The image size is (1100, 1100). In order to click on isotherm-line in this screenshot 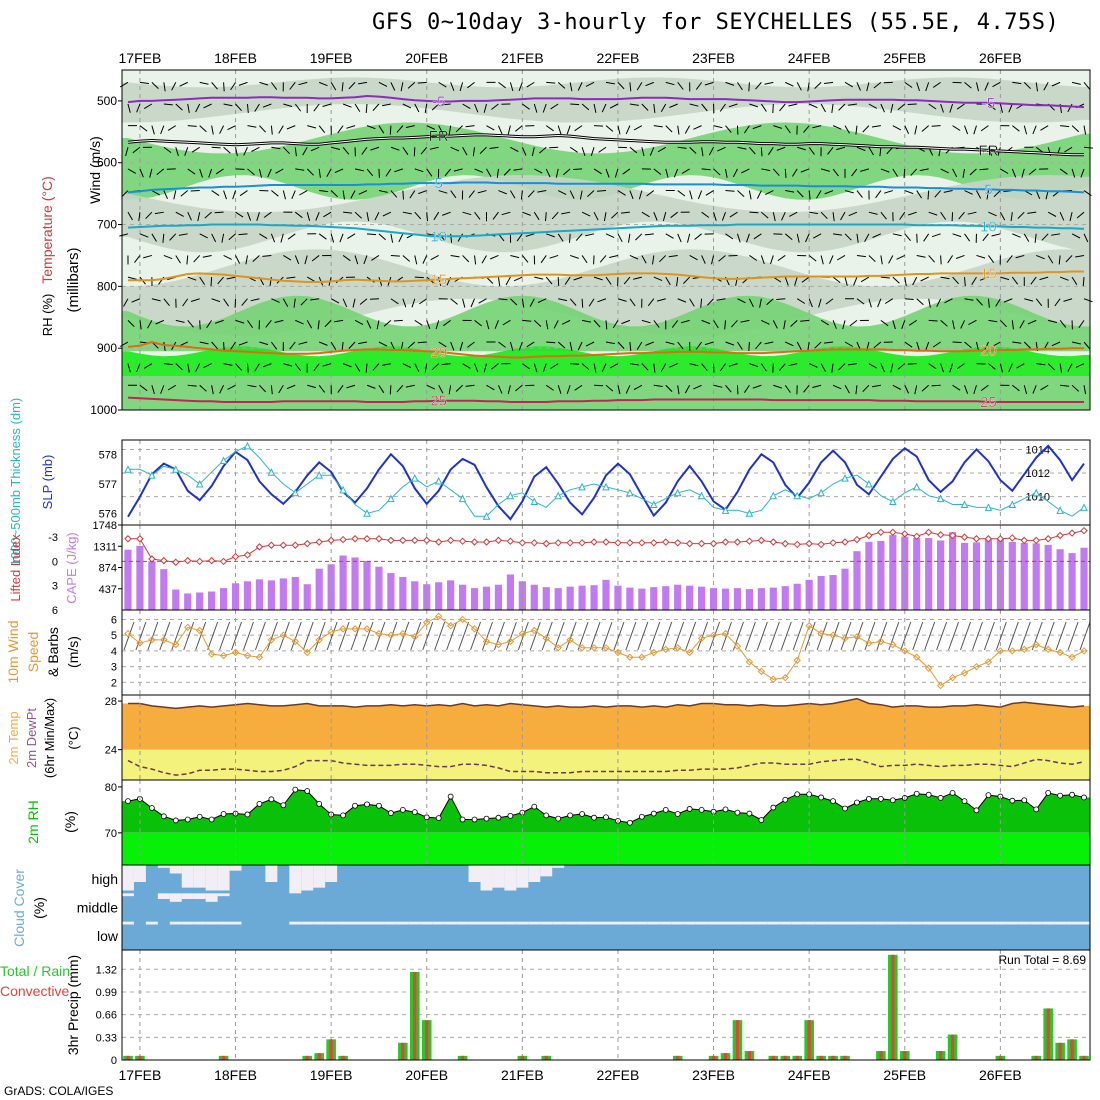, I will do `click(606, 230)`.